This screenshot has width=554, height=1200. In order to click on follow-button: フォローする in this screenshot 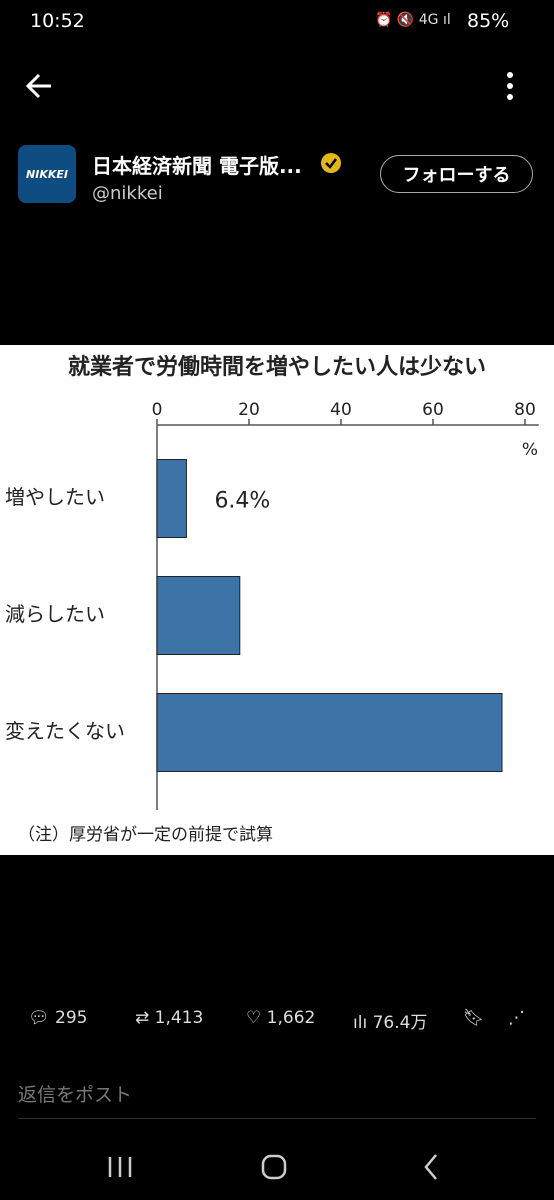, I will do `click(456, 174)`.